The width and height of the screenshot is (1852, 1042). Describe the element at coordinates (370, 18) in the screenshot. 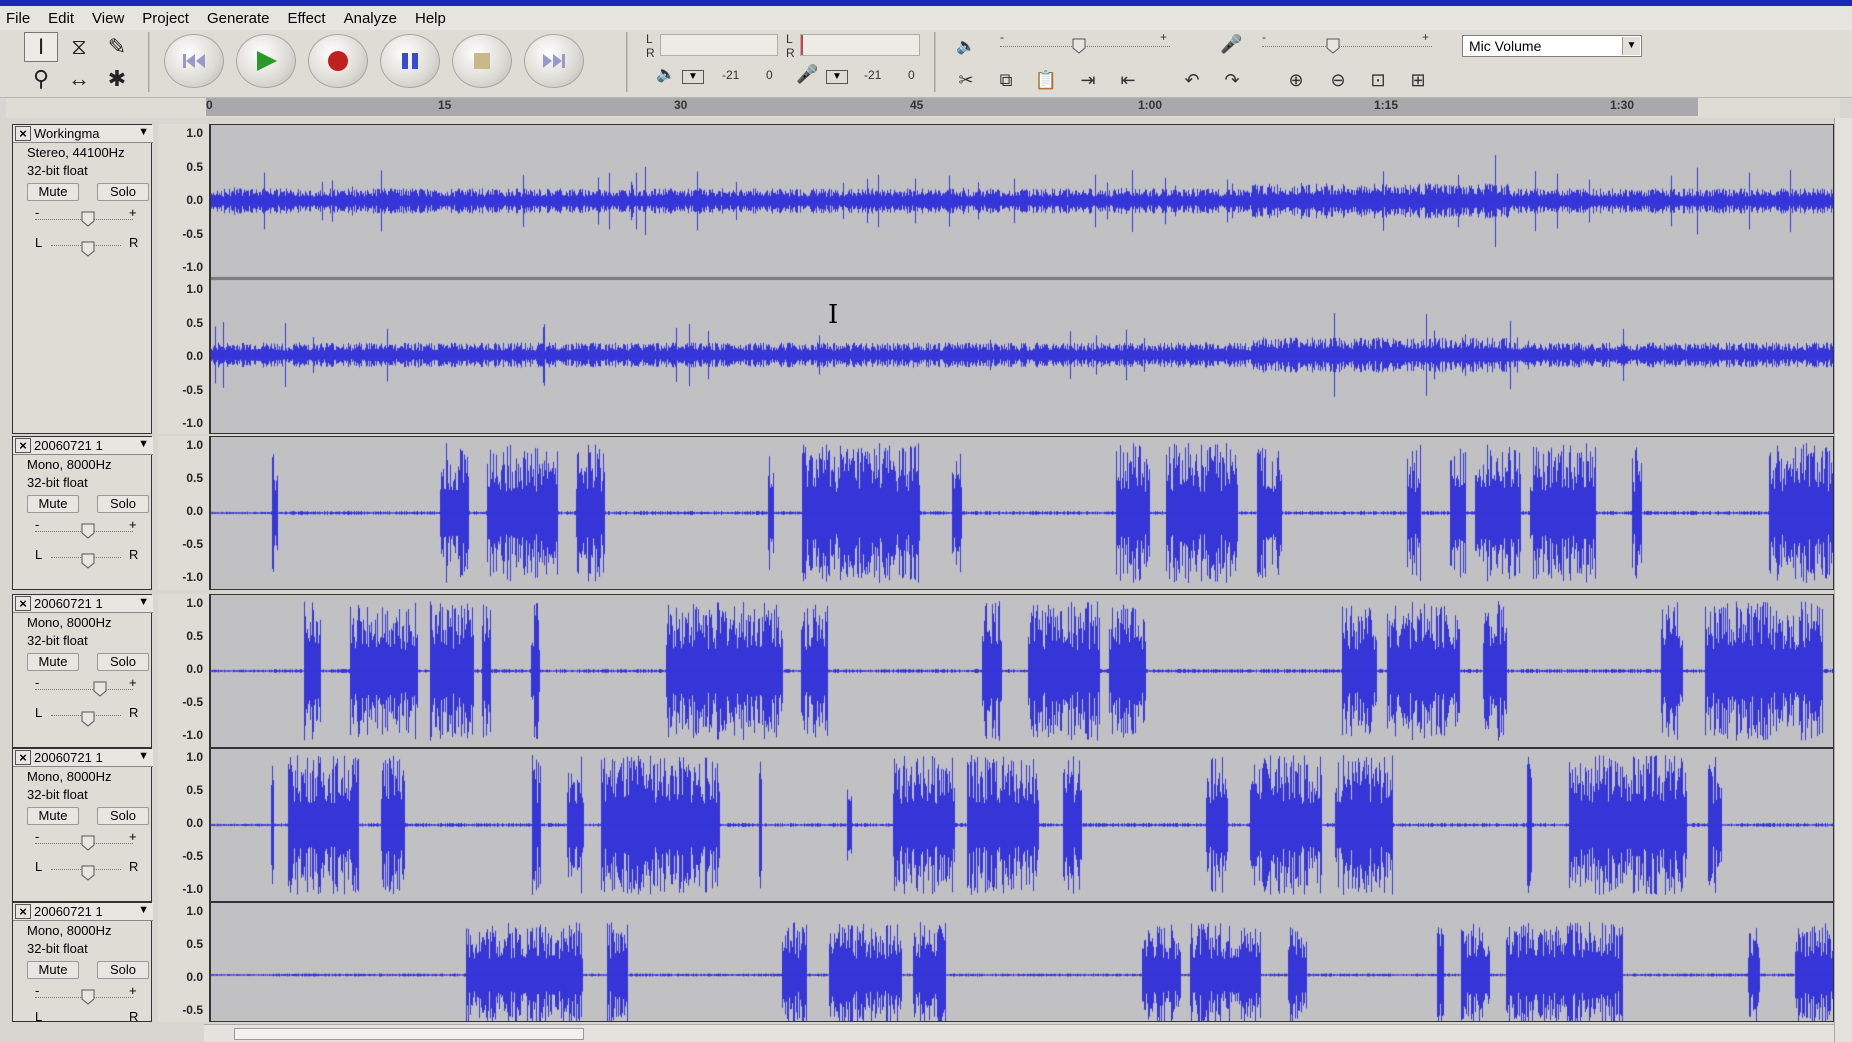

I see `menu-analyze: Analyze` at that location.